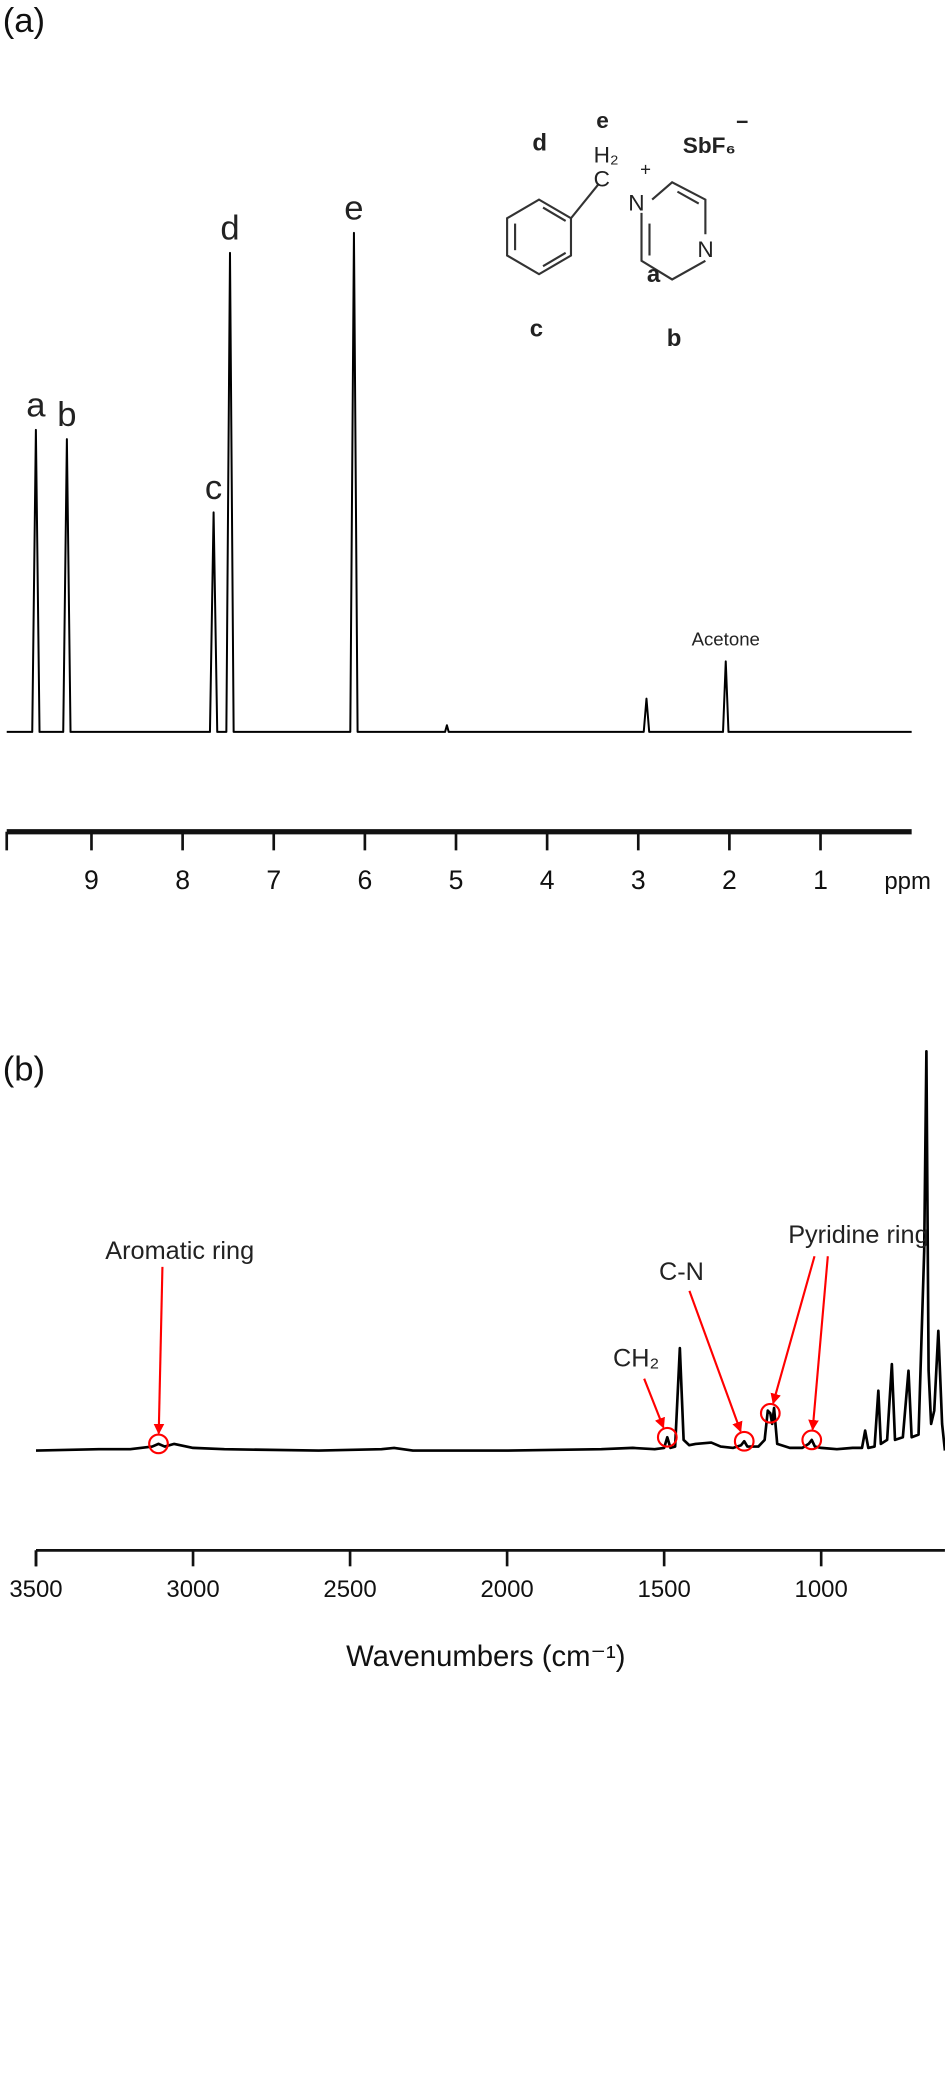  What do you see at coordinates (35, 1589) in the screenshot?
I see `x-tick-label: 3500` at bounding box center [35, 1589].